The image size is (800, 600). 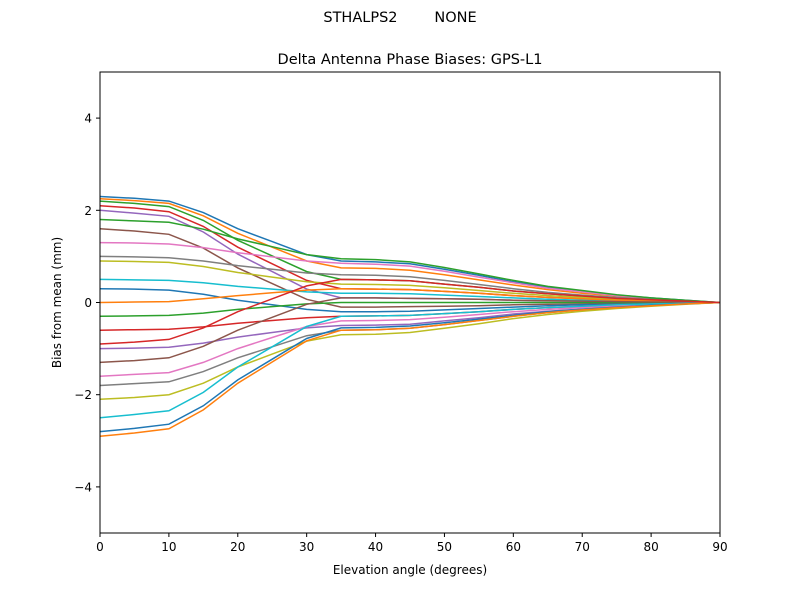 I want to click on x-axis-label: Elevation angle (degrees), so click(x=410, y=570).